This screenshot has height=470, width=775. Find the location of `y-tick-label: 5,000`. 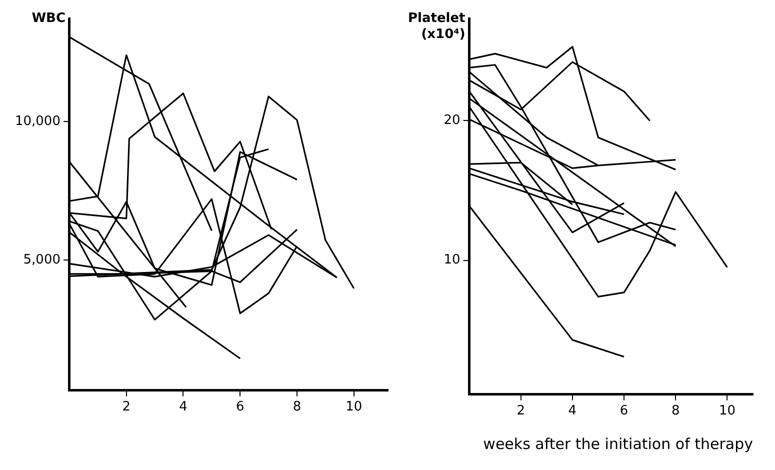

y-tick-label: 5,000 is located at coordinates (41, 260).